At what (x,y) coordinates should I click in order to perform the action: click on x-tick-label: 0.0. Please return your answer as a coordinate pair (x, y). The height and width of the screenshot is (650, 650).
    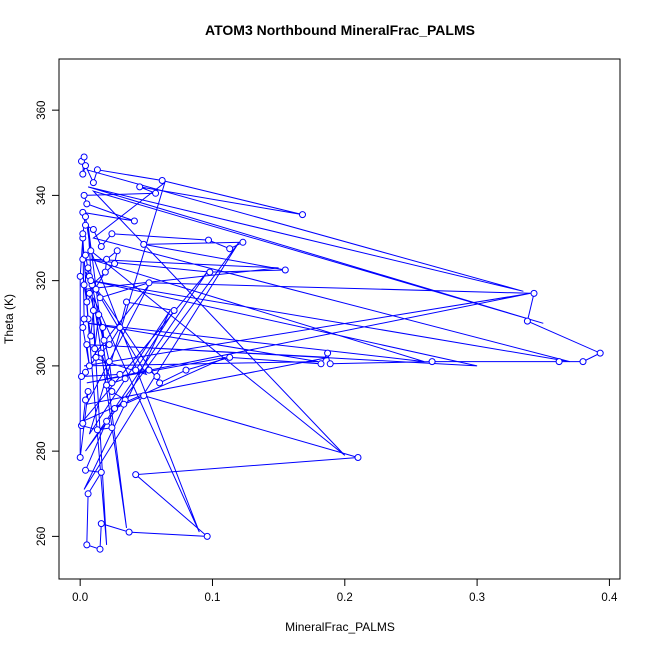
    Looking at the image, I should click on (80, 598).